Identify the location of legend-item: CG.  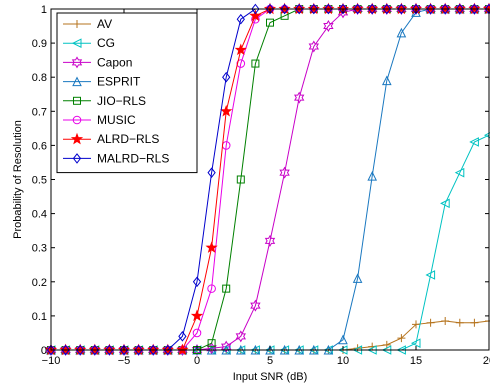
(89, 43).